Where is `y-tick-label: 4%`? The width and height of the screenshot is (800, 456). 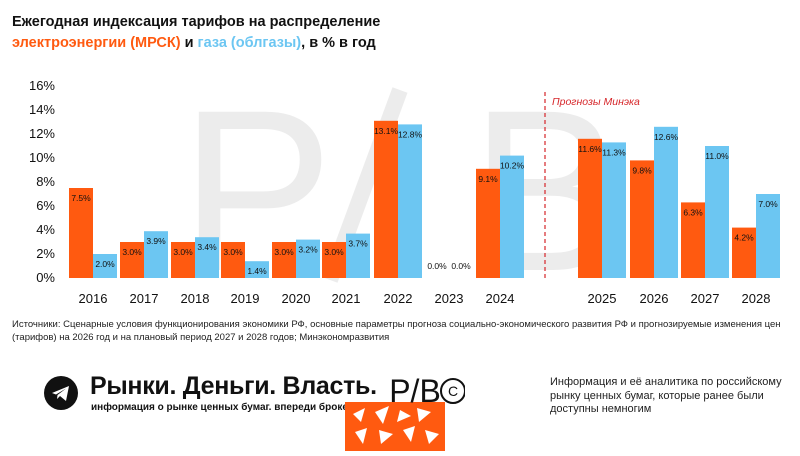
y-tick-label: 4% is located at coordinates (45, 229).